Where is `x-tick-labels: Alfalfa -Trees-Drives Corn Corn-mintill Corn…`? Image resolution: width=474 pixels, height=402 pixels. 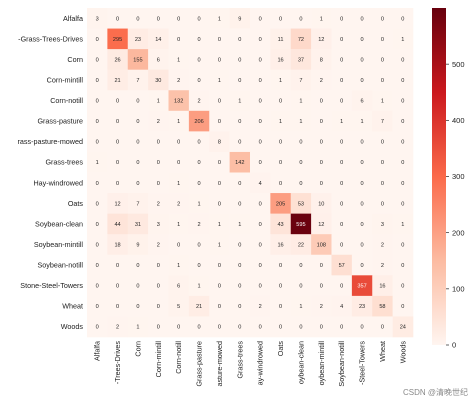
x-tick-labels: Alfalfa -Trees-Drives Corn Corn-mintill Corn… is located at coordinates (250, 364).